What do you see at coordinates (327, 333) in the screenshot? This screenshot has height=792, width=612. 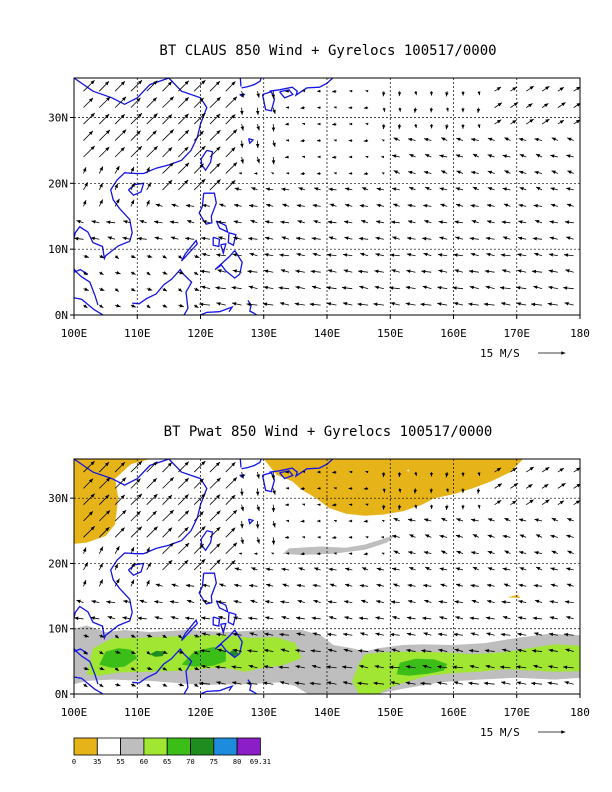 I see `x-tick-label: 140E` at bounding box center [327, 333].